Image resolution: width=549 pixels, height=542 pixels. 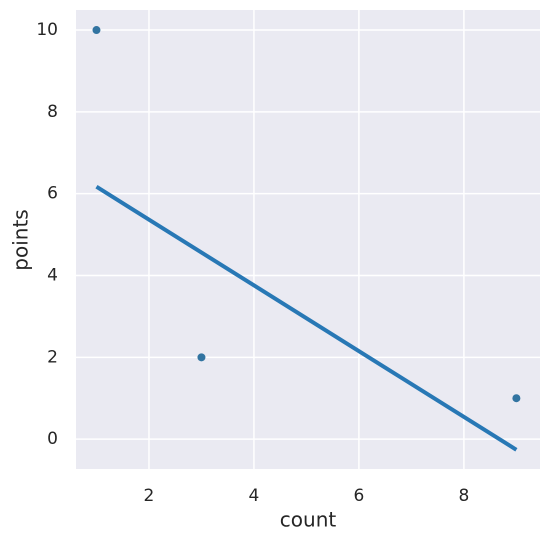 I want to click on y-tick-label: 4, so click(x=52, y=276).